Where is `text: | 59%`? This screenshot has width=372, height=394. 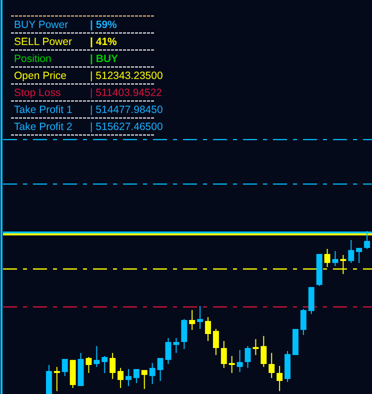
text: | 59% is located at coordinates (104, 25).